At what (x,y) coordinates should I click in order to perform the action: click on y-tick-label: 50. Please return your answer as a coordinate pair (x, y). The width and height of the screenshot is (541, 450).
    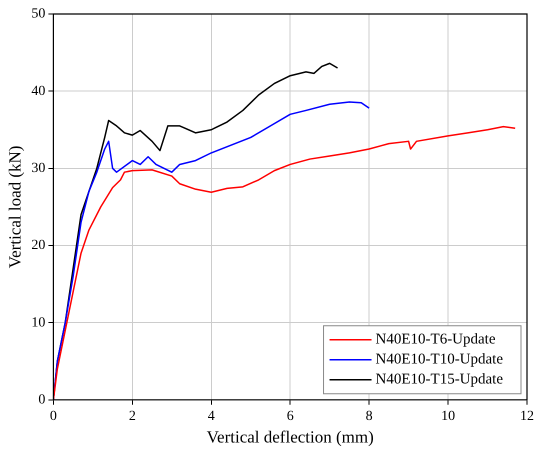
    Looking at the image, I should click on (38, 14).